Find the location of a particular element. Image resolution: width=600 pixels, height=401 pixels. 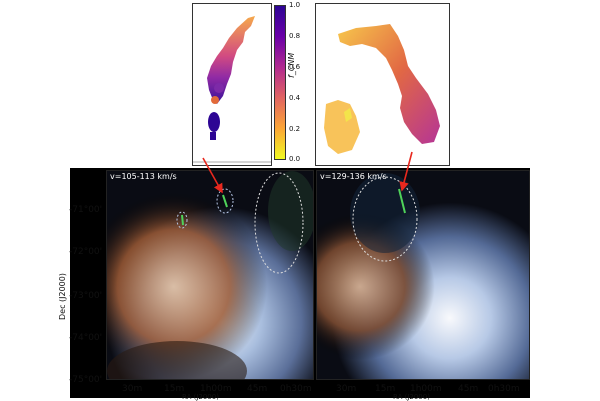

colorbar-tick: 0.8 is located at coordinates (295, 36).